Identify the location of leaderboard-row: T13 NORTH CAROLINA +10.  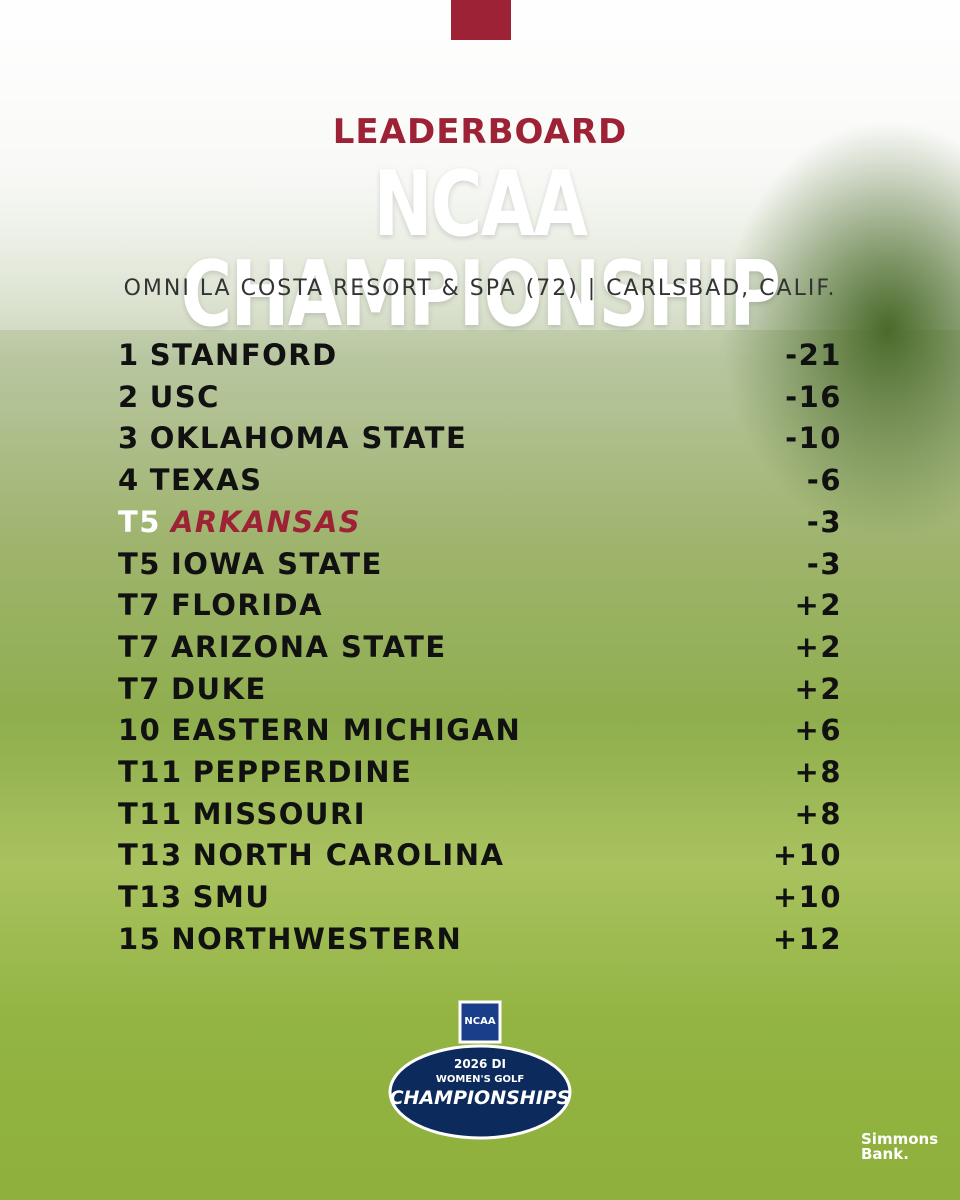
(480, 858).